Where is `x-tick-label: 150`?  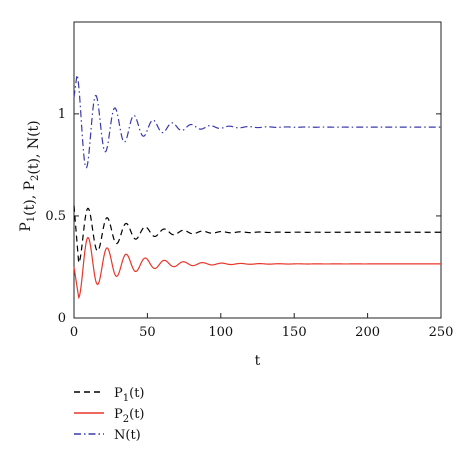 x-tick-label: 150 is located at coordinates (294, 332).